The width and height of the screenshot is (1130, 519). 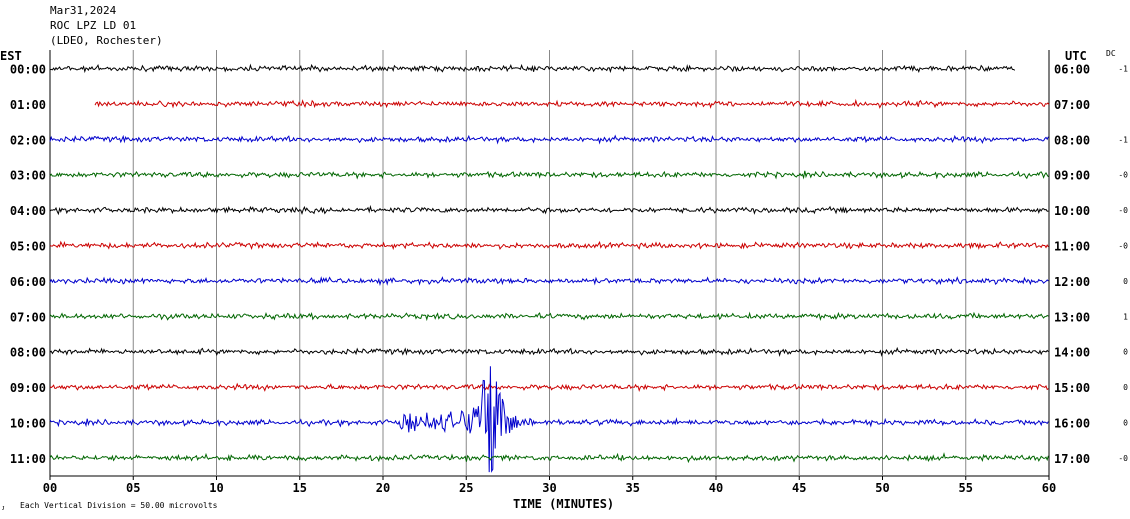 I want to click on utc-hour-label: 08:00, so click(x=1072, y=140).